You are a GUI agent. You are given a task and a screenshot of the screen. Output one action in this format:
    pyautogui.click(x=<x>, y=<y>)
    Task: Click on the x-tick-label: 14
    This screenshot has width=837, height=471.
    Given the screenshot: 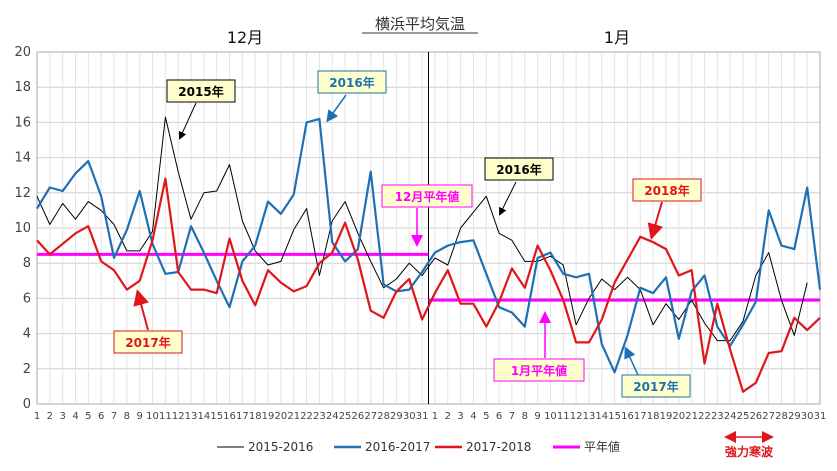 What is the action you would take?
    pyautogui.click(x=601, y=416)
    